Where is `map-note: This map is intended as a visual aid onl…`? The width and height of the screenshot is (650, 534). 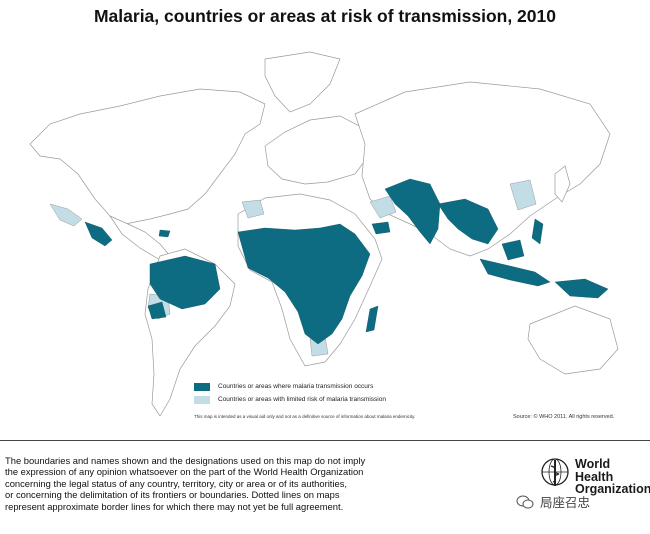 map-note: This map is intended as a visual aid onl… is located at coordinates (305, 416).